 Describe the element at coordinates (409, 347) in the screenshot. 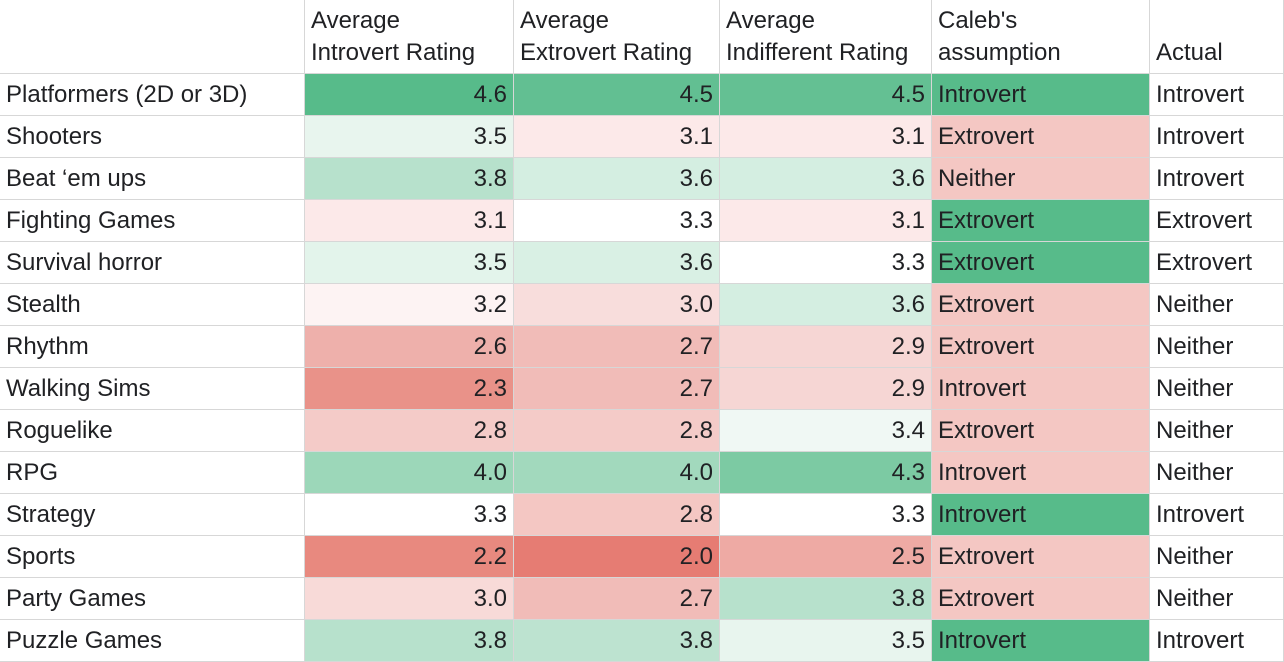

I see `cell-introvert-rating: 2.6` at that location.